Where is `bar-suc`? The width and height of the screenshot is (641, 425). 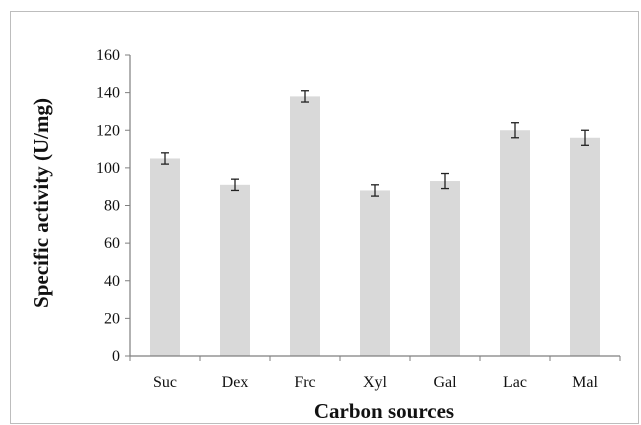 bar-suc is located at coordinates (165, 257).